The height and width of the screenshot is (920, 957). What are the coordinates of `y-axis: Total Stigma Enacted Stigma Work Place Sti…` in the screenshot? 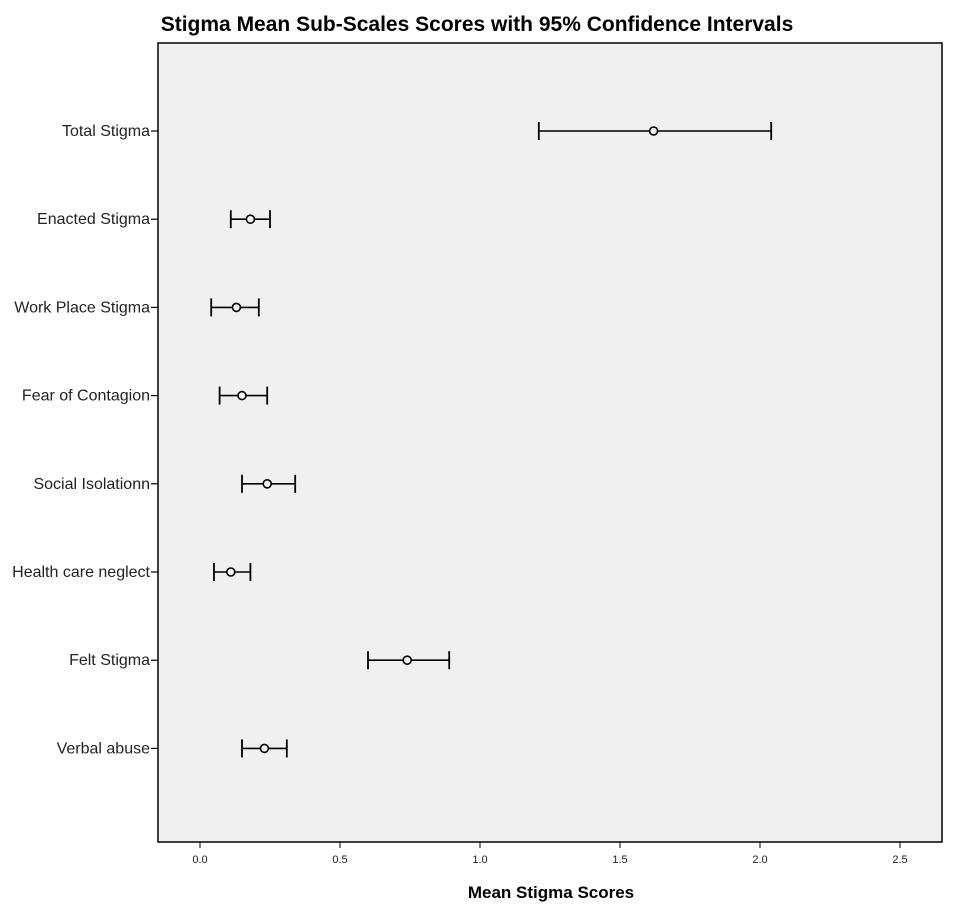 It's located at (85, 440).